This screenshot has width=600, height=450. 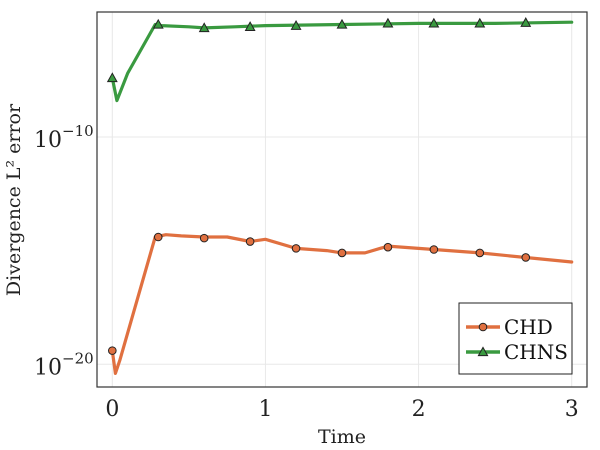 What do you see at coordinates (341, 409) in the screenshot?
I see `x-tick-labels: 0 1 2 3` at bounding box center [341, 409].